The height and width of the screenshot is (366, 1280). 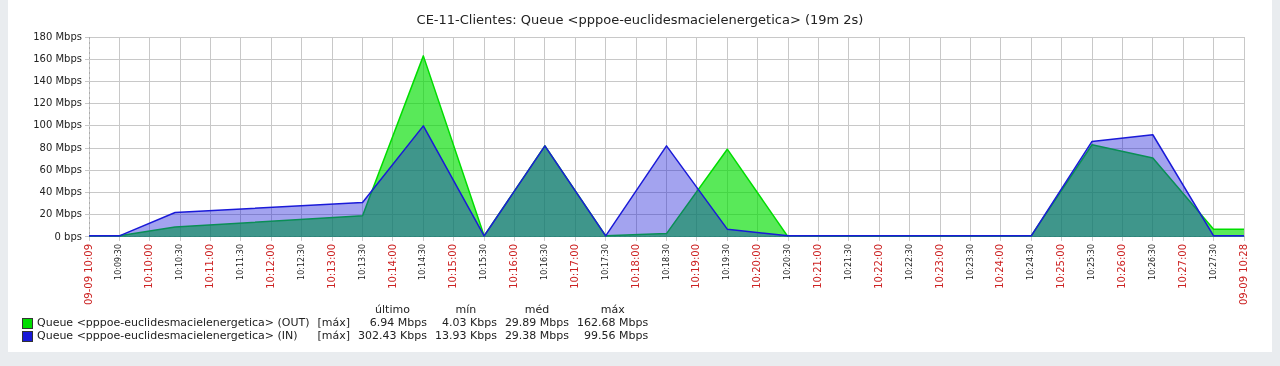 I want to click on x-tick-label: 10:21:00, so click(x=818, y=266).